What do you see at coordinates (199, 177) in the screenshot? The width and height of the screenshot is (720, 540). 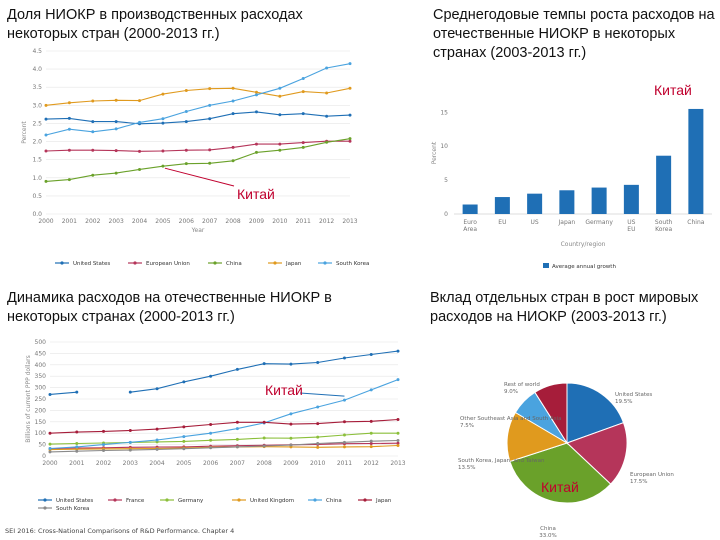 I see `annotation-arrow` at bounding box center [199, 177].